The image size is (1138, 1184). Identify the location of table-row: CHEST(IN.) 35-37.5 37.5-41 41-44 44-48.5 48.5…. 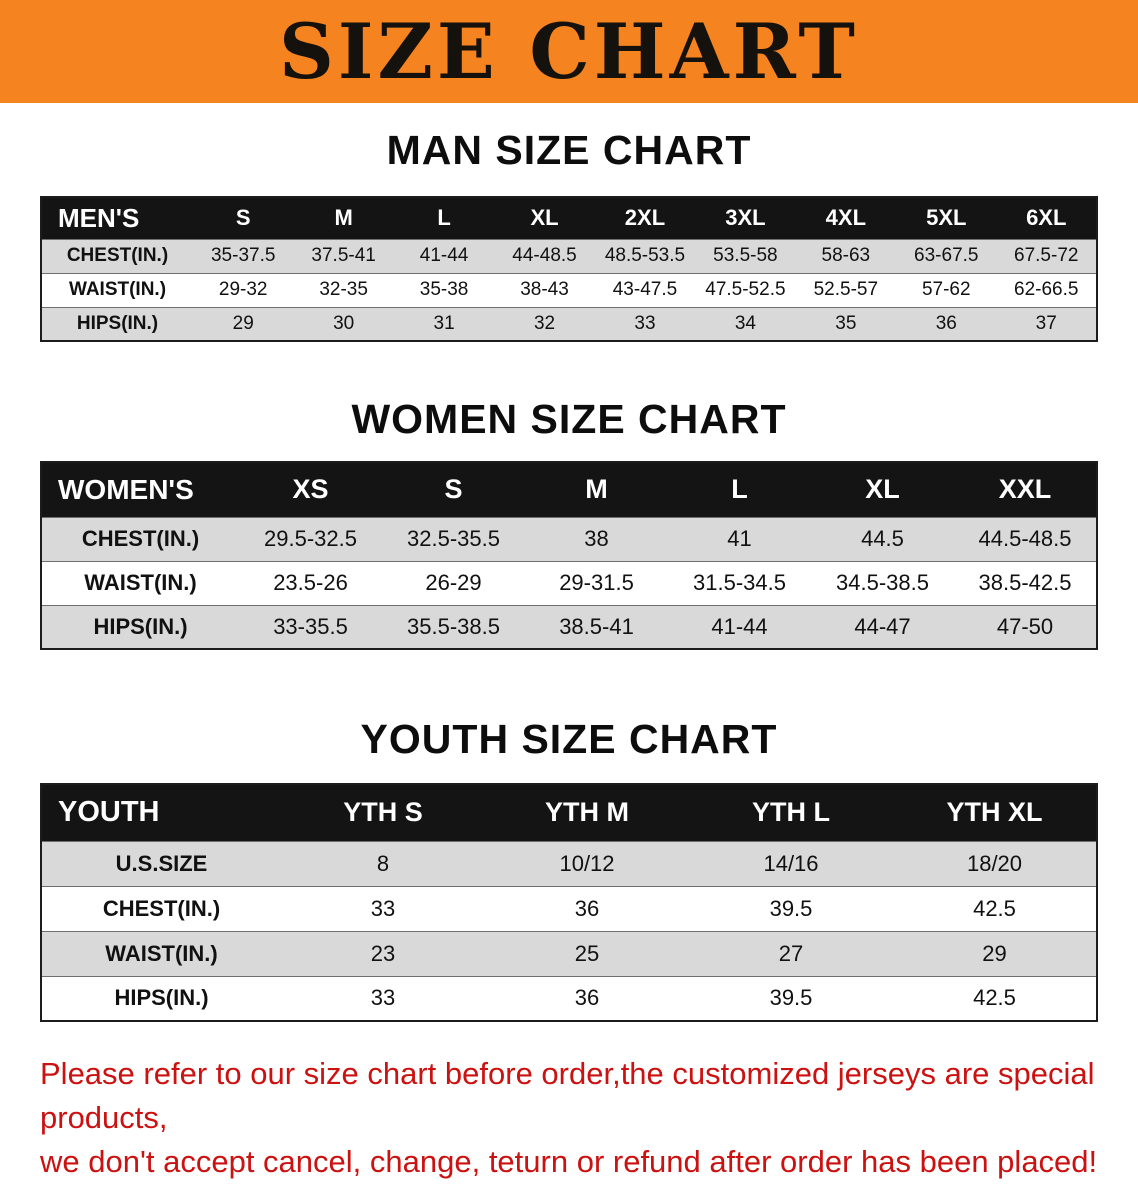
(569, 255).